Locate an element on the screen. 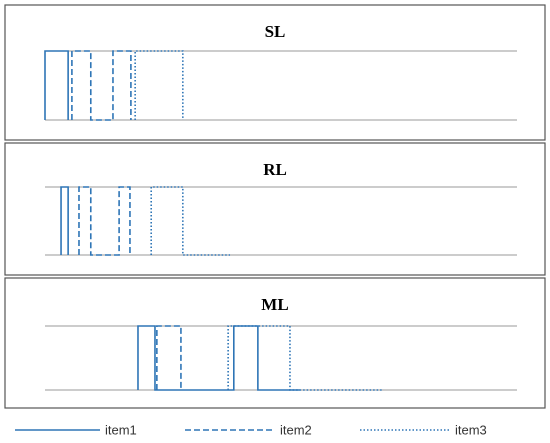  panel-title: ML is located at coordinates (274, 304).